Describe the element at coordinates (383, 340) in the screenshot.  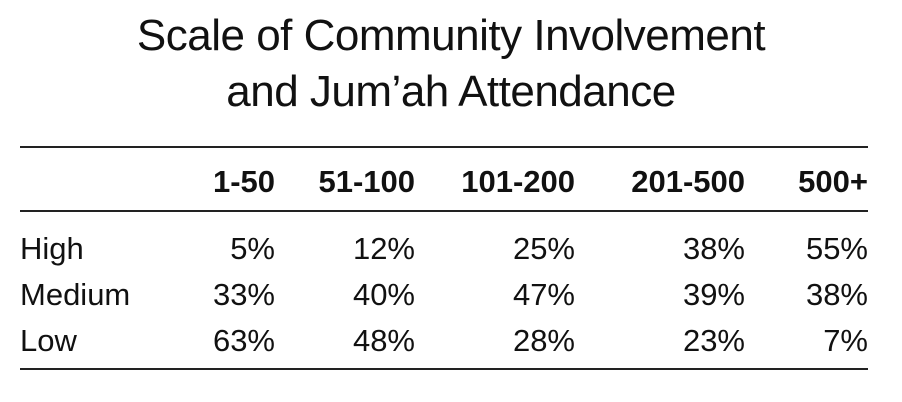
I see `table-cell: 48%` at that location.